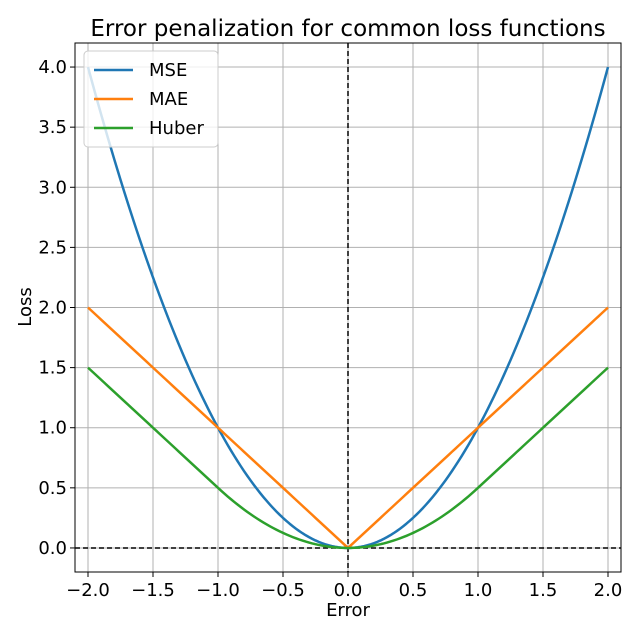 Image resolution: width=644 pixels, height=629 pixels. Describe the element at coordinates (608, 590) in the screenshot. I see `x-tick-label-8: 2.0` at that location.